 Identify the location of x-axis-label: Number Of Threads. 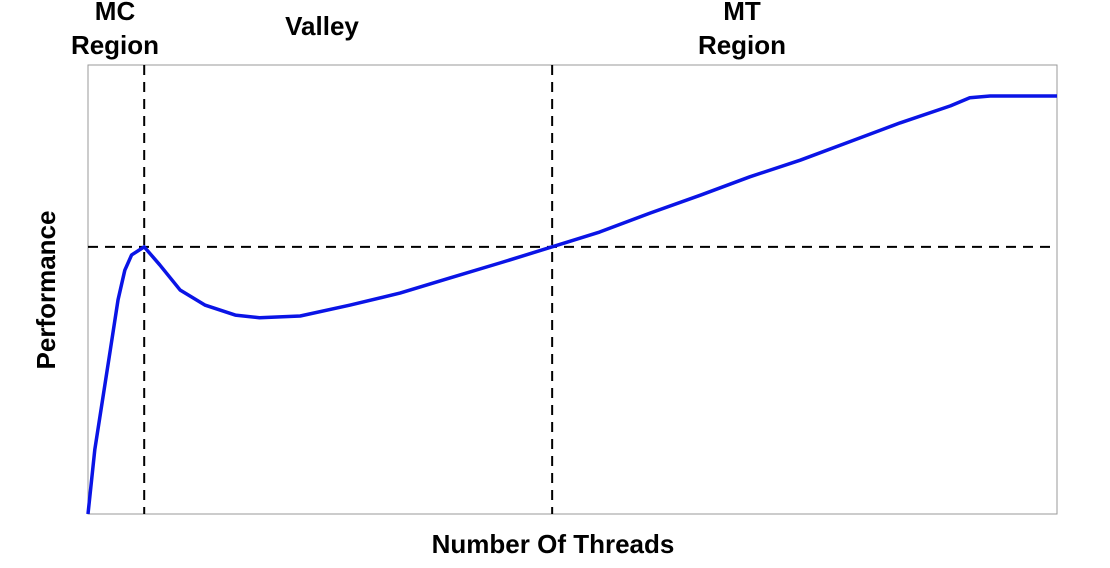
(553, 544).